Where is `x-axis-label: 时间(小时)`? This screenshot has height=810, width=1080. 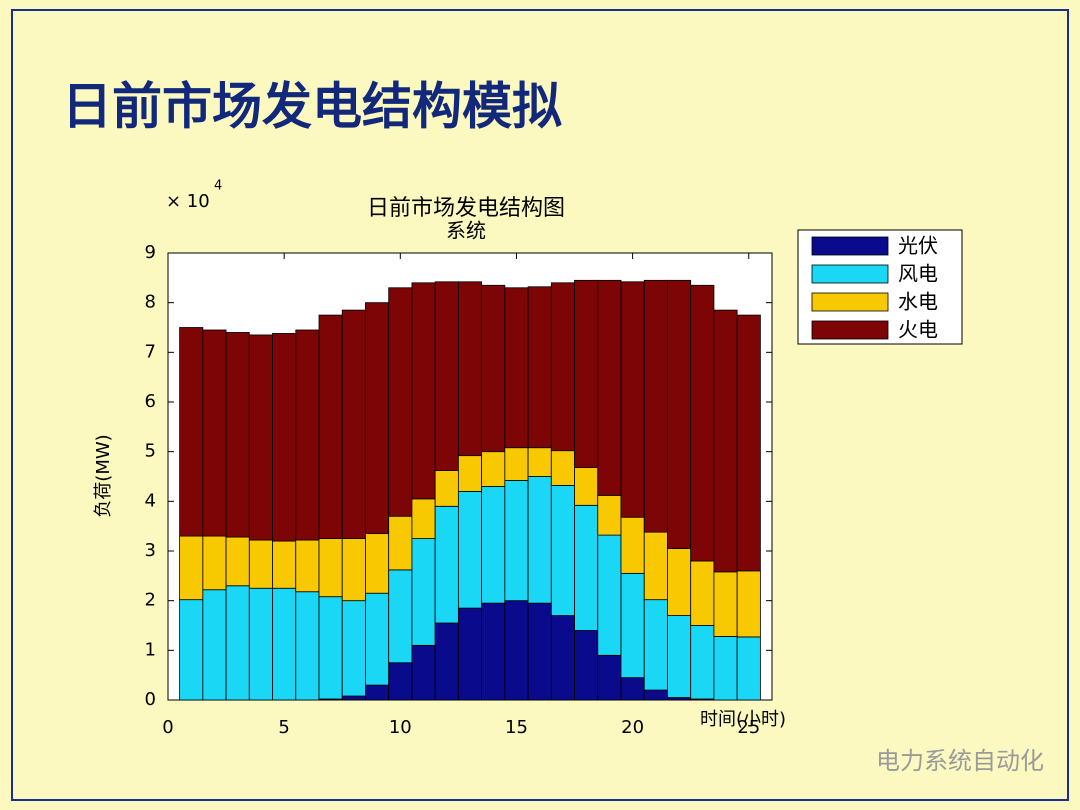
x-axis-label: 时间(小时) is located at coordinates (743, 719).